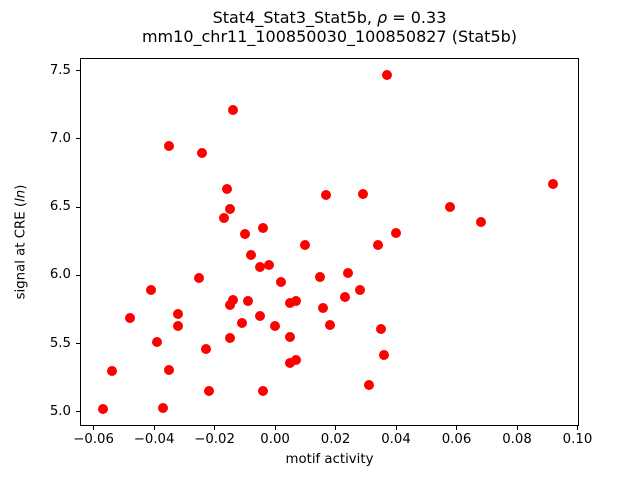  What do you see at coordinates (577, 439) in the screenshot?
I see `x-axis-tick-label: 0.10` at bounding box center [577, 439].